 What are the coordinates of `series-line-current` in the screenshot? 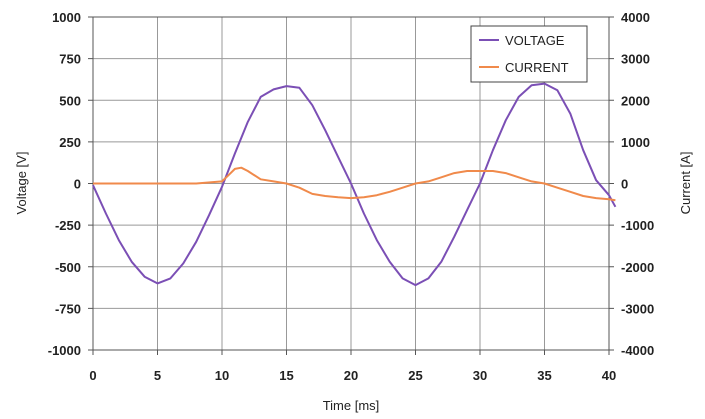 It's located at (354, 184).